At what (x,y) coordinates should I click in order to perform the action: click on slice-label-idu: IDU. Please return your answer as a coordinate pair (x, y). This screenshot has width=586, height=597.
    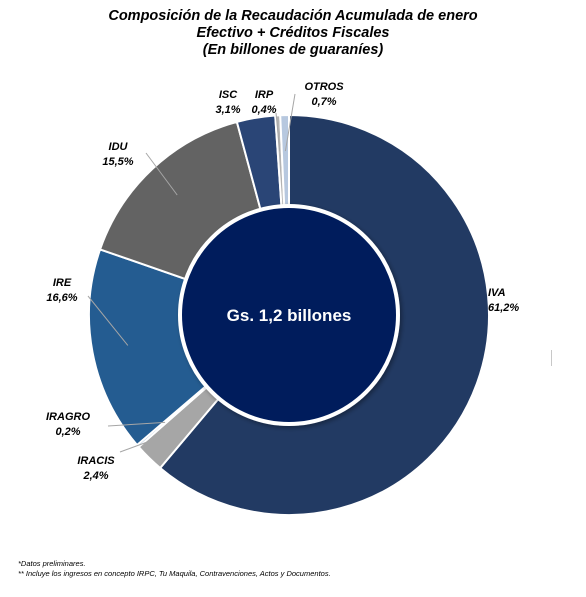
    Looking at the image, I should click on (119, 147).